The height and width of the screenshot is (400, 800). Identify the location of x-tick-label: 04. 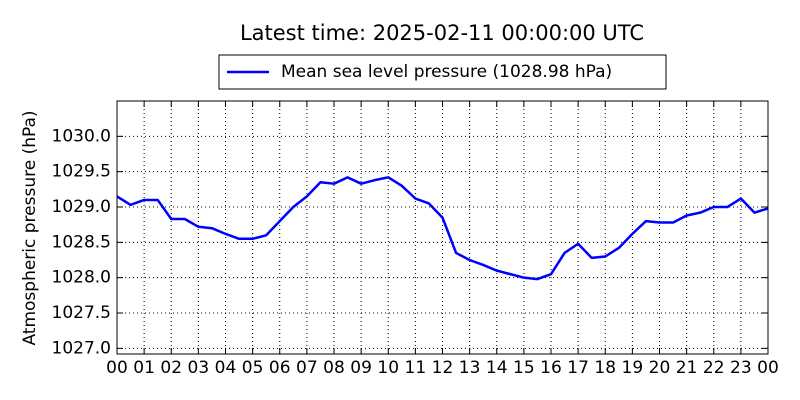
(226, 368).